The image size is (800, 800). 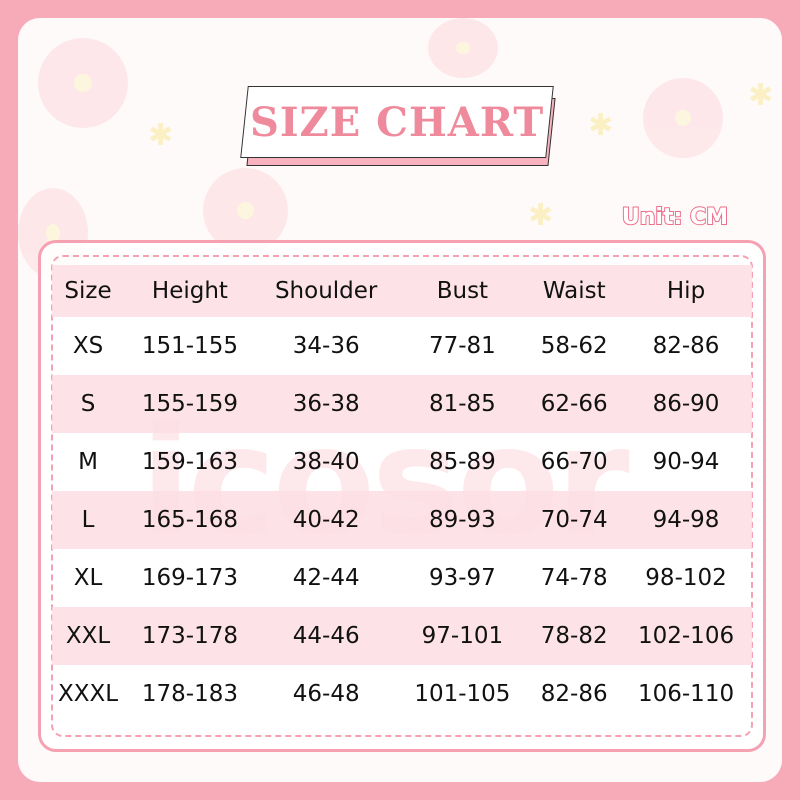 I want to click on table-cell: S, so click(x=88, y=404).